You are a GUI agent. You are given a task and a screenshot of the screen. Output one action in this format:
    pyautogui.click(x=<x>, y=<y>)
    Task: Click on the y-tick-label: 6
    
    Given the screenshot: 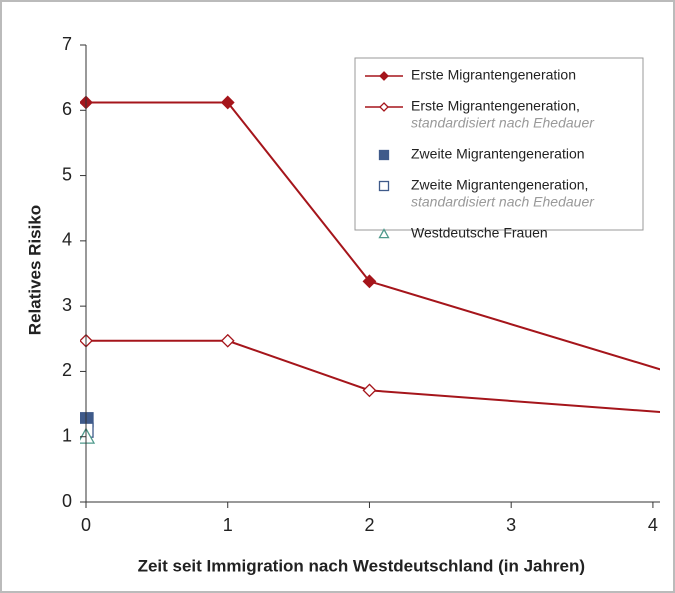 What is the action you would take?
    pyautogui.click(x=67, y=109)
    